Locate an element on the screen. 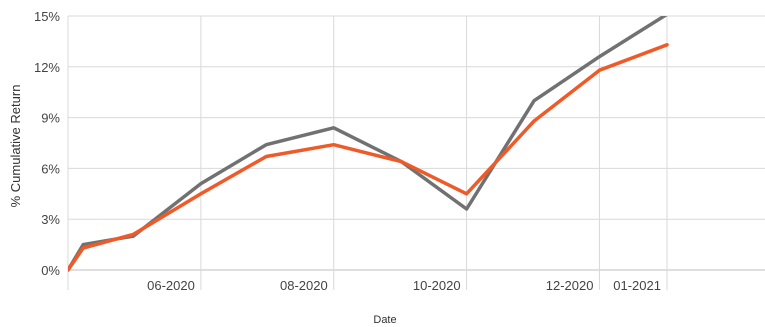 The height and width of the screenshot is (327, 765). x-axis-ticks: 06-2020 08-2020 10-2020 12-2020 01-2021 is located at coordinates (404, 285).